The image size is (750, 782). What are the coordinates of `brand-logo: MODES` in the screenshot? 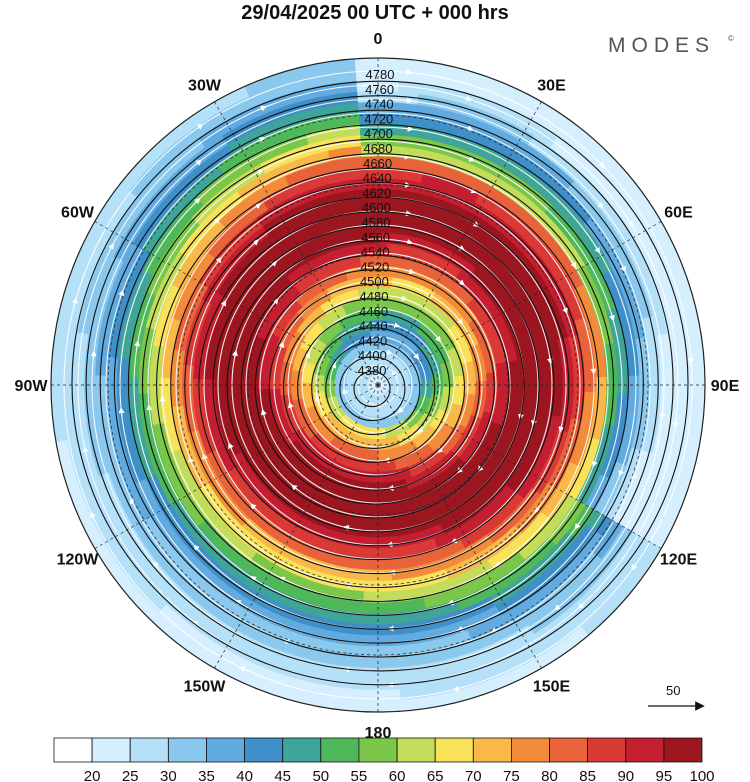 It's located at (662, 45).